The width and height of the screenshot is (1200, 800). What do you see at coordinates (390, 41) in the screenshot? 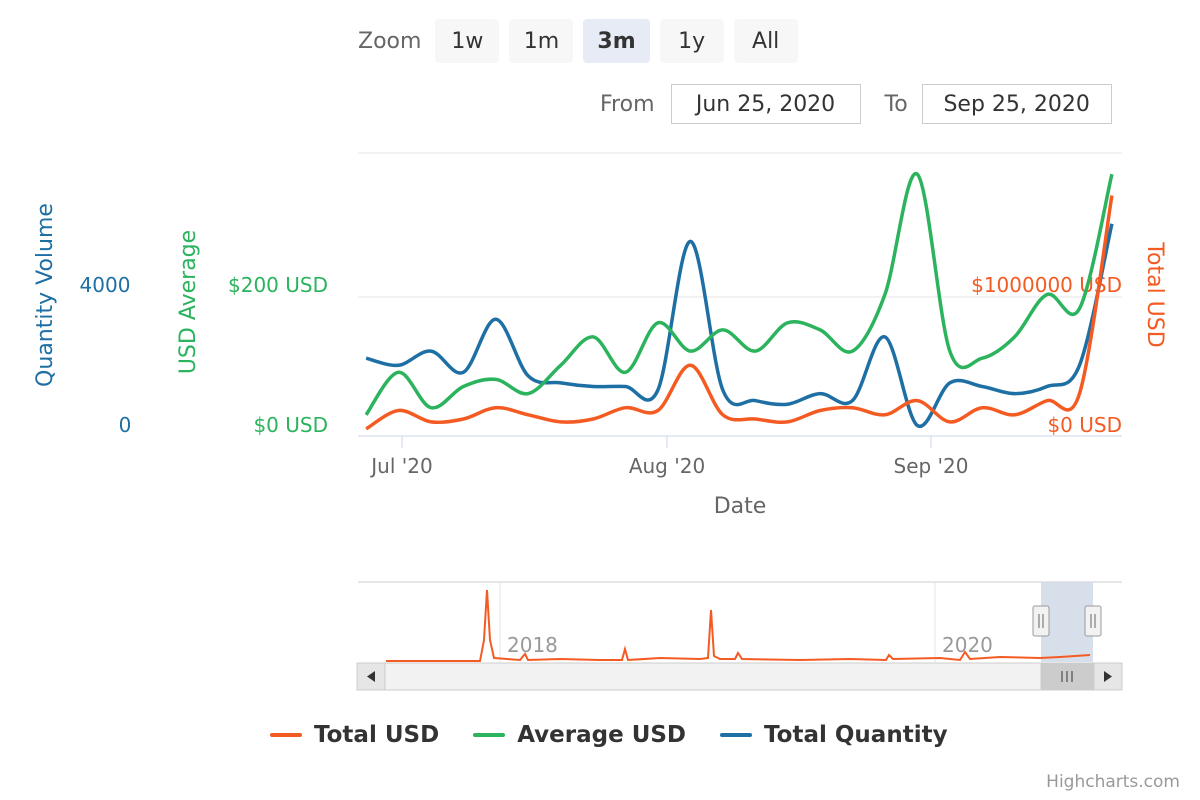
I see `zoom-label: Zoom` at bounding box center [390, 41].